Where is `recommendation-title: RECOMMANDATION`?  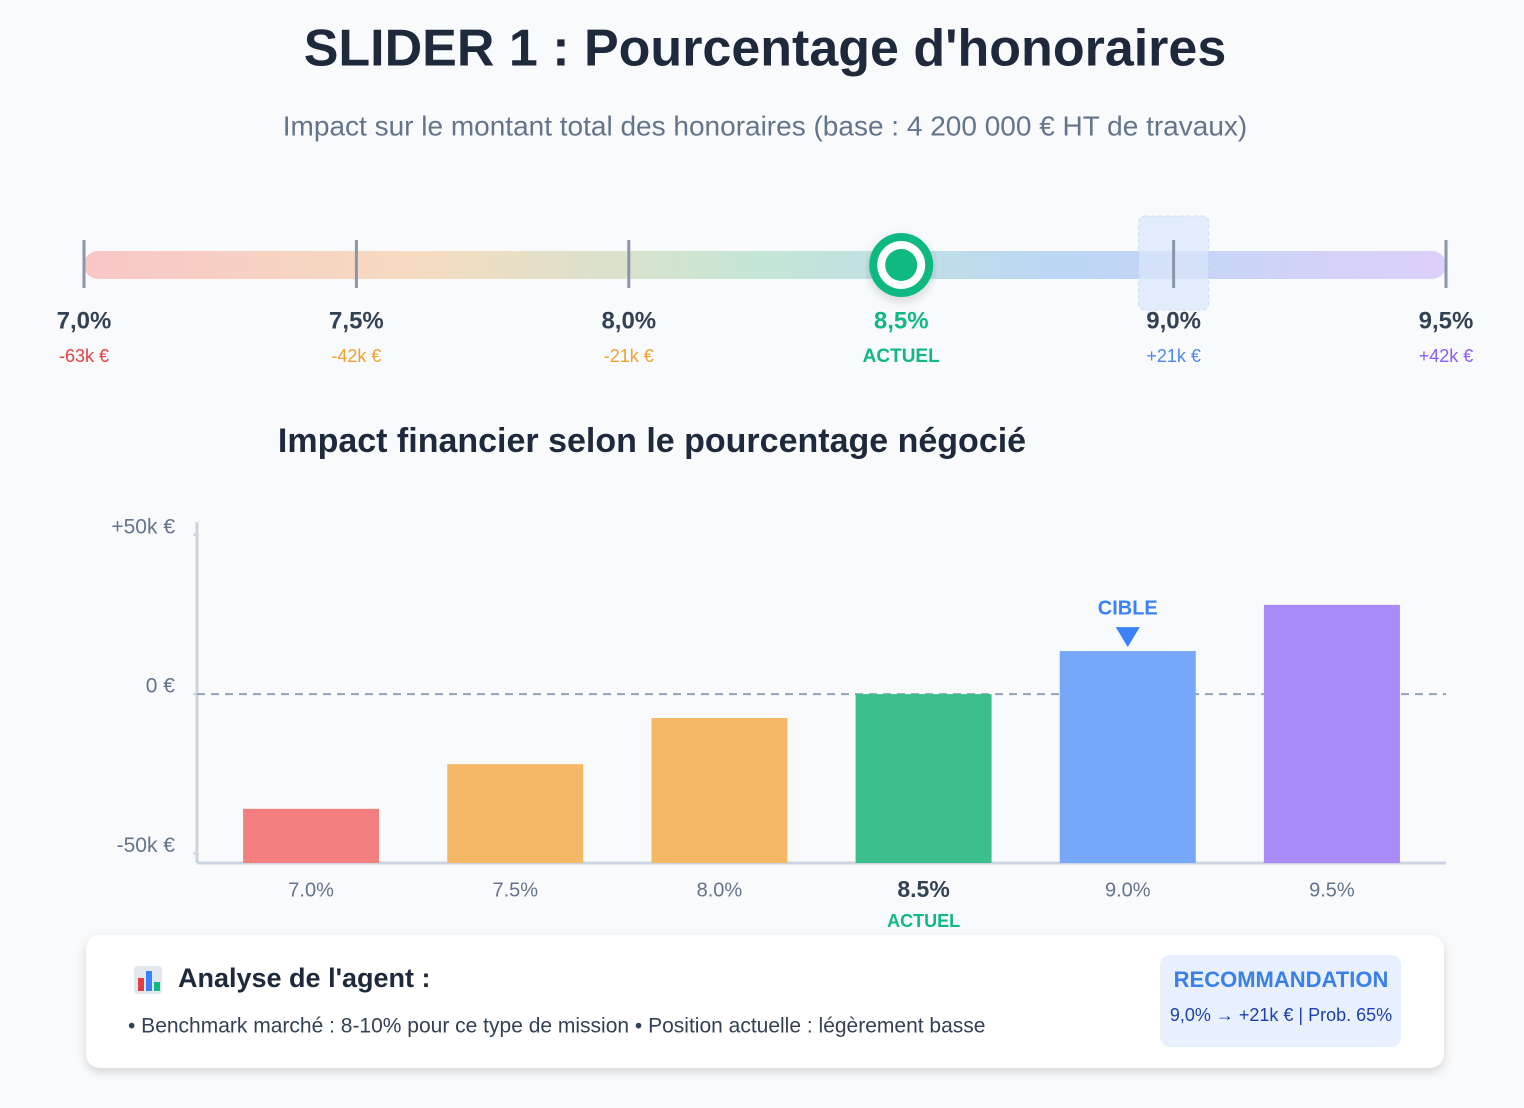
recommendation-title: RECOMMANDATION is located at coordinates (1281, 979).